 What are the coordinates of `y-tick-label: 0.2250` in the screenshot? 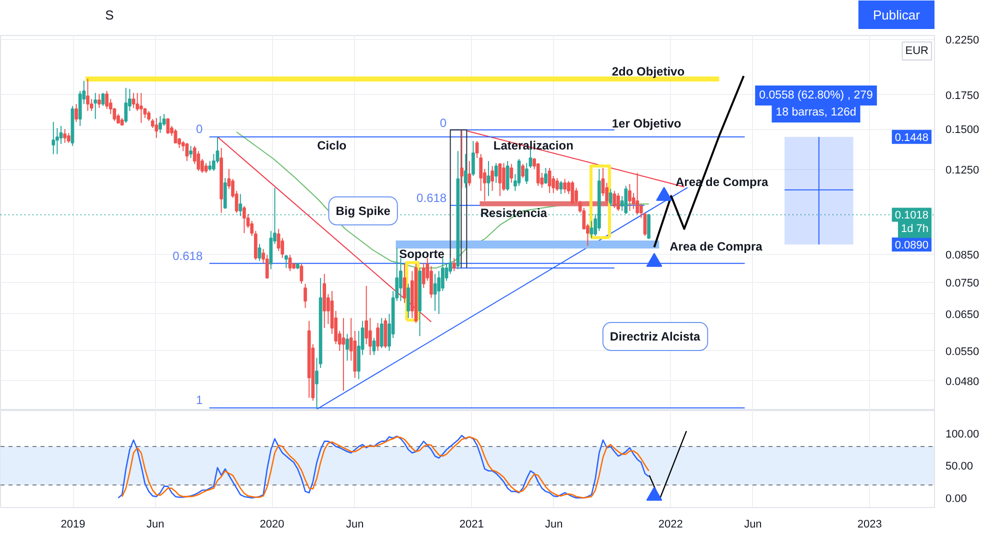 It's located at (963, 40).